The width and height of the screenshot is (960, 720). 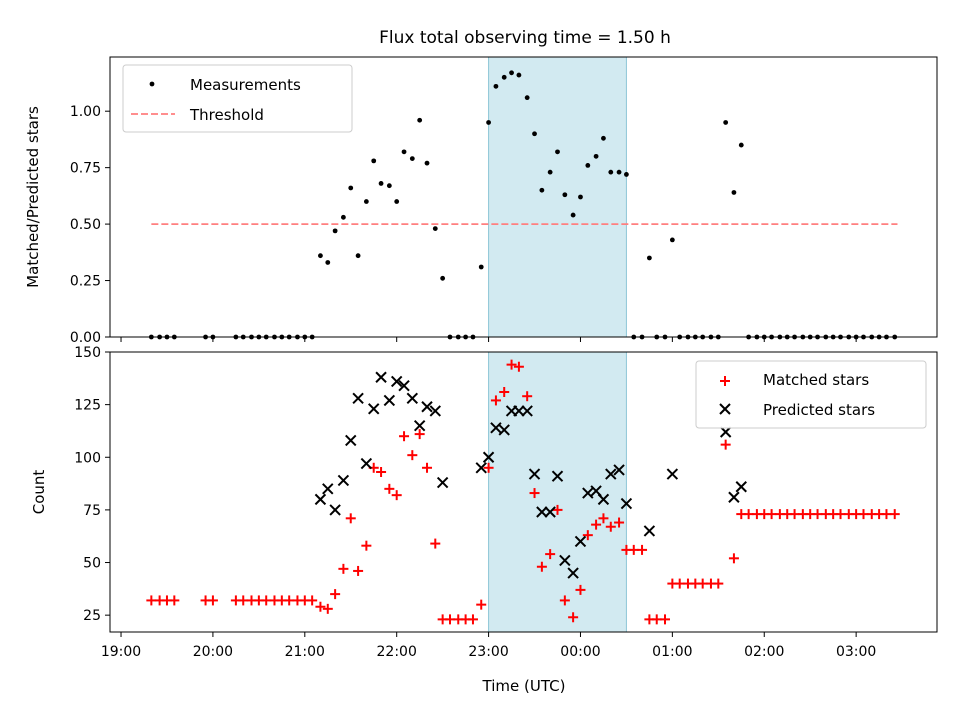 What do you see at coordinates (121, 652) in the screenshot?
I see `x-tick-label: 19:00` at bounding box center [121, 652].